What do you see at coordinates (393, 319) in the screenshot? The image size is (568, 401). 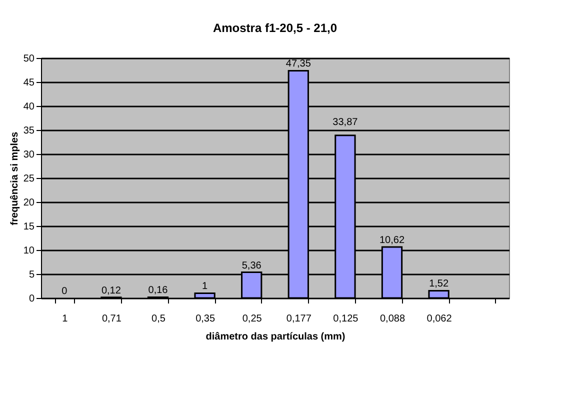 I see `x-tick-label: 0,088` at bounding box center [393, 319].